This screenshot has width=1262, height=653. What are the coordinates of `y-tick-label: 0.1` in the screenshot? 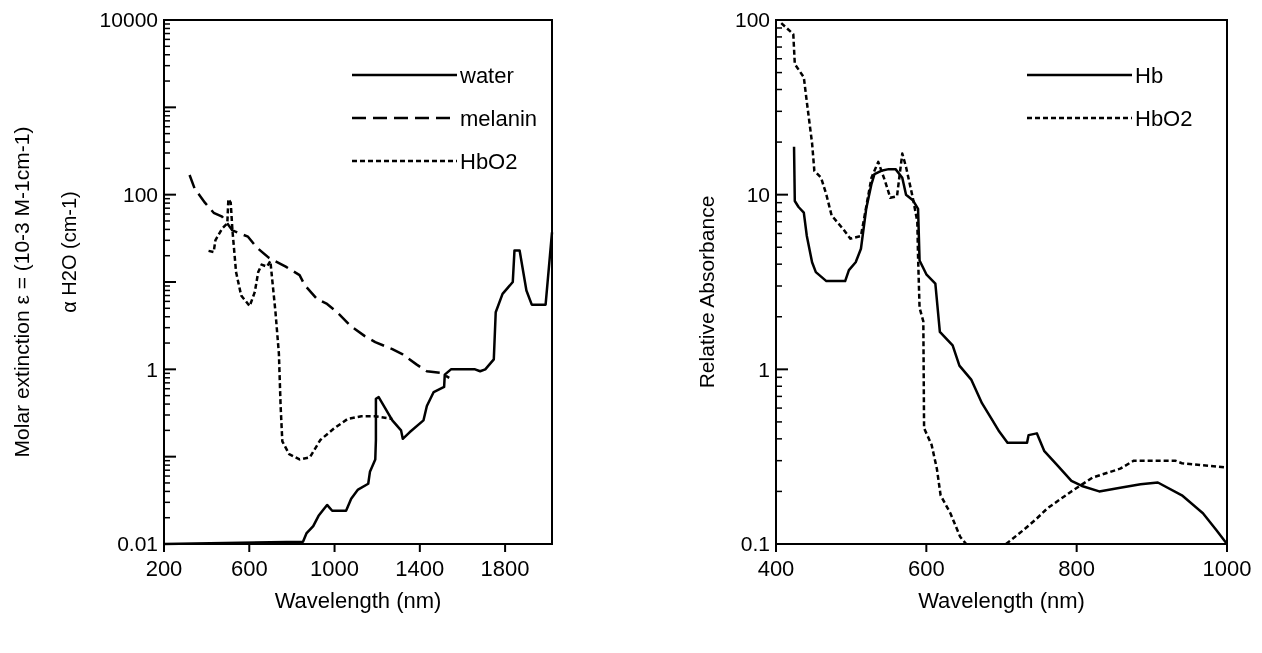 It's located at (755, 544).